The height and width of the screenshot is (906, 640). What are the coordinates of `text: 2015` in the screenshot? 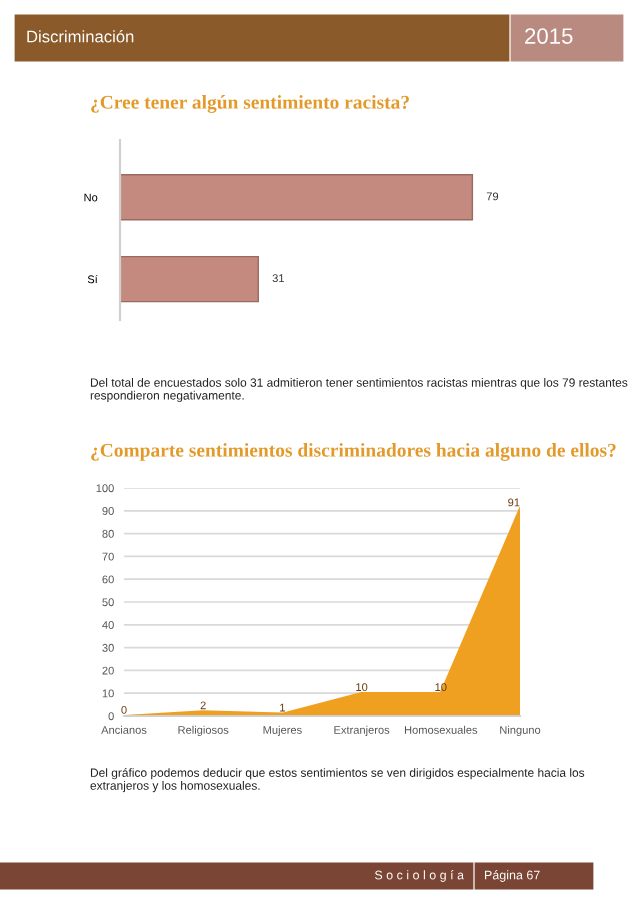 It's located at (549, 36).